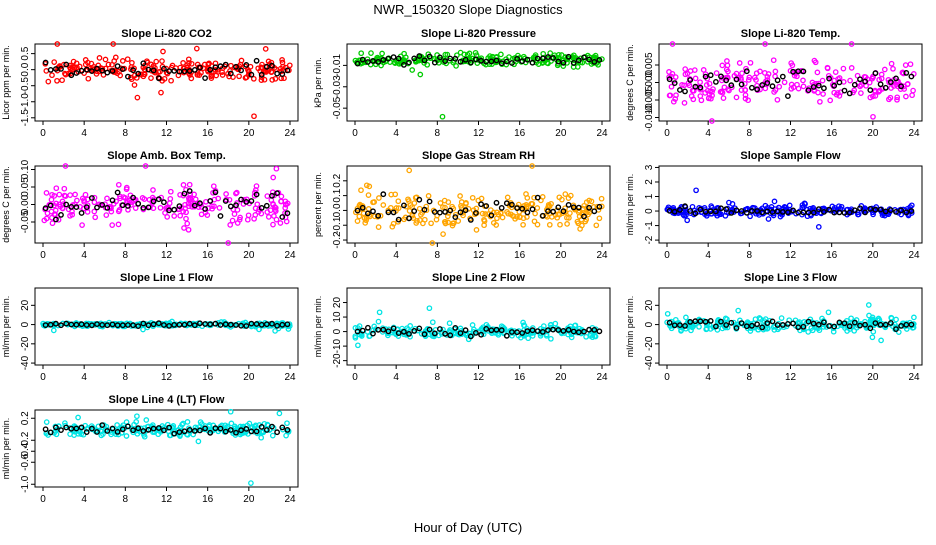 This screenshot has width=936, height=545. Describe the element at coordinates (25, 187) in the screenshot. I see `y-tick-label: 0.05` at that location.